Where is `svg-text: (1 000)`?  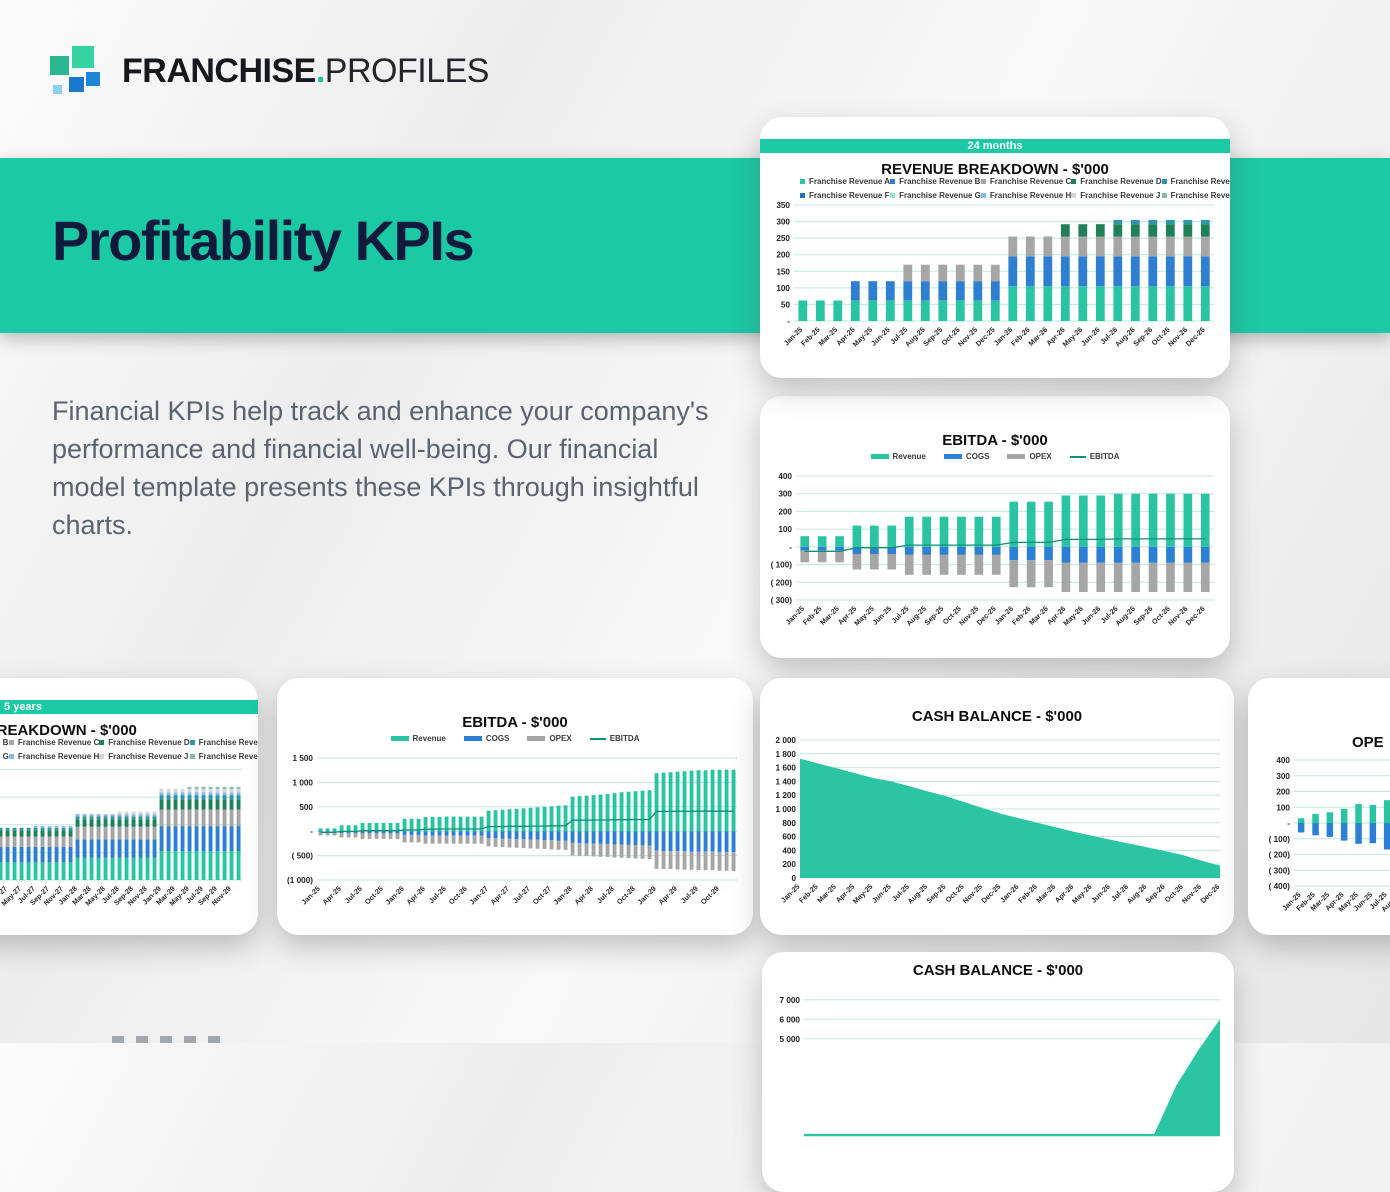 svg-text: (1 000) is located at coordinates (300, 880).